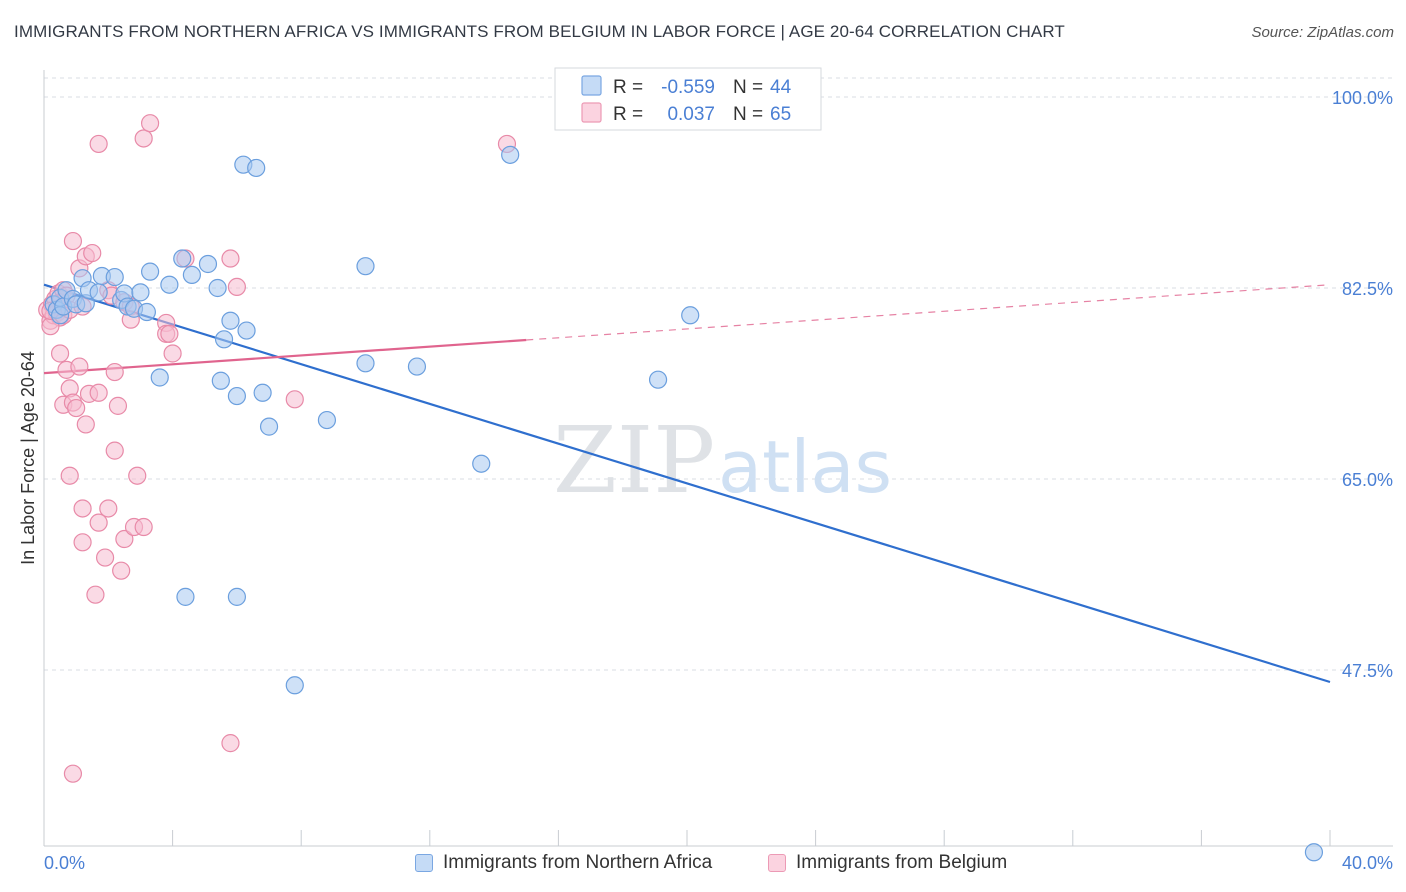  What do you see at coordinates (688, 87) in the screenshot?
I see `legend-top-r-value-0: -0.559` at bounding box center [688, 87].